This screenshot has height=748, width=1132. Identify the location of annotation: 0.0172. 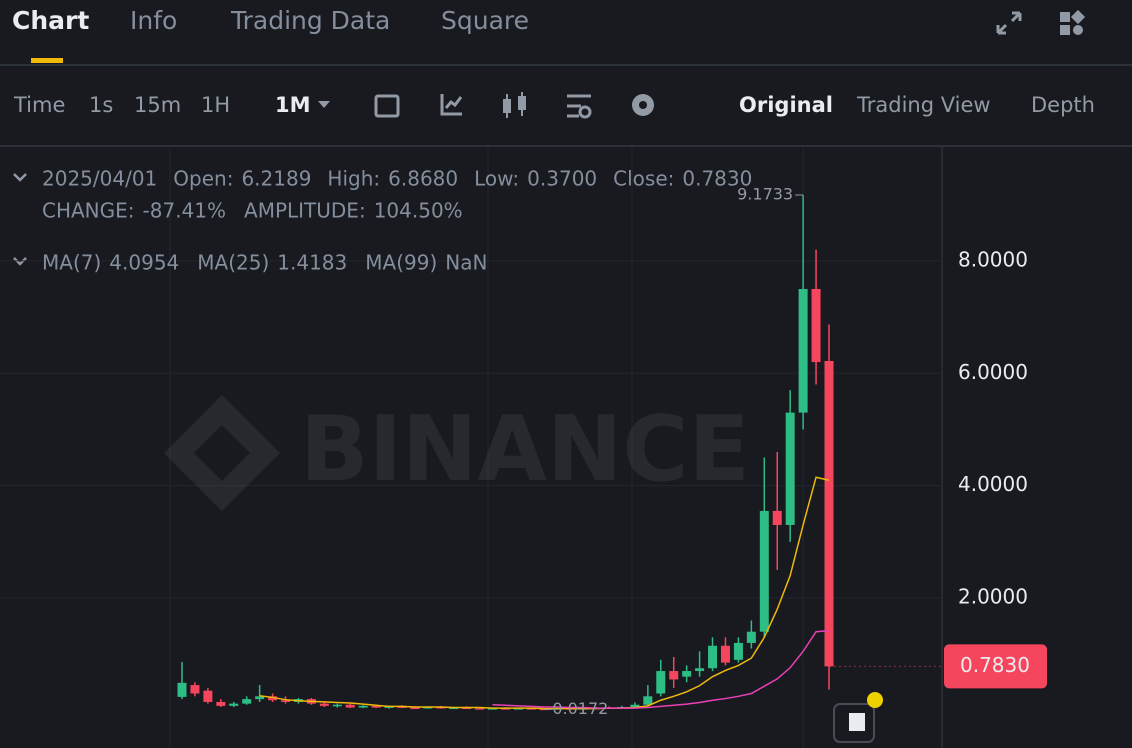
(580, 708).